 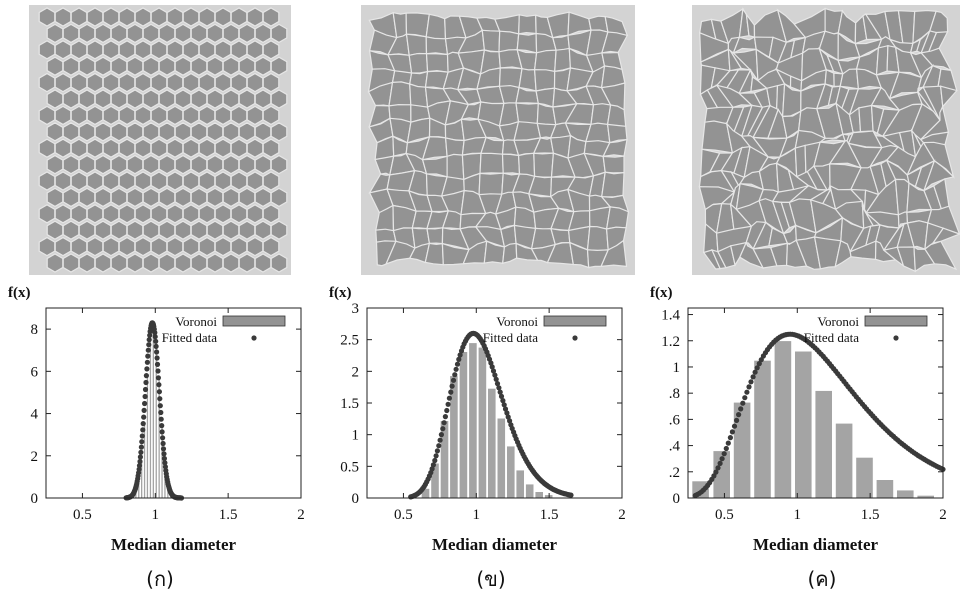 I want to click on y-tick-label: 1.4, so click(x=670, y=316).